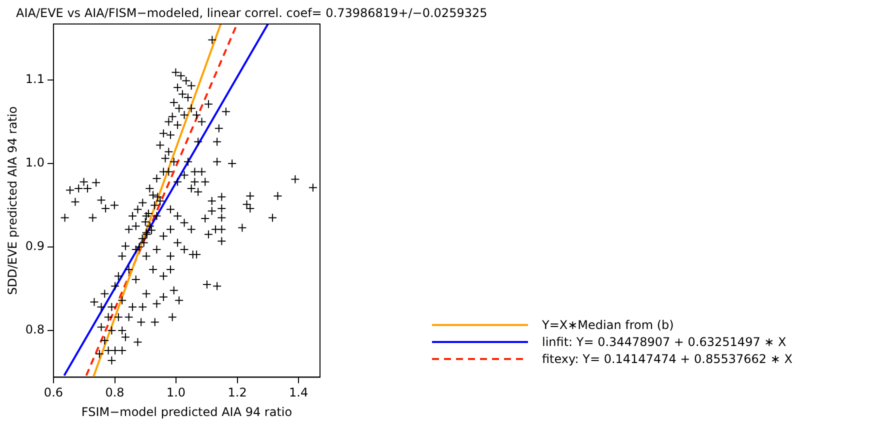  Describe the element at coordinates (114, 393) in the screenshot. I see `x-tick-label: 0.8` at that location.